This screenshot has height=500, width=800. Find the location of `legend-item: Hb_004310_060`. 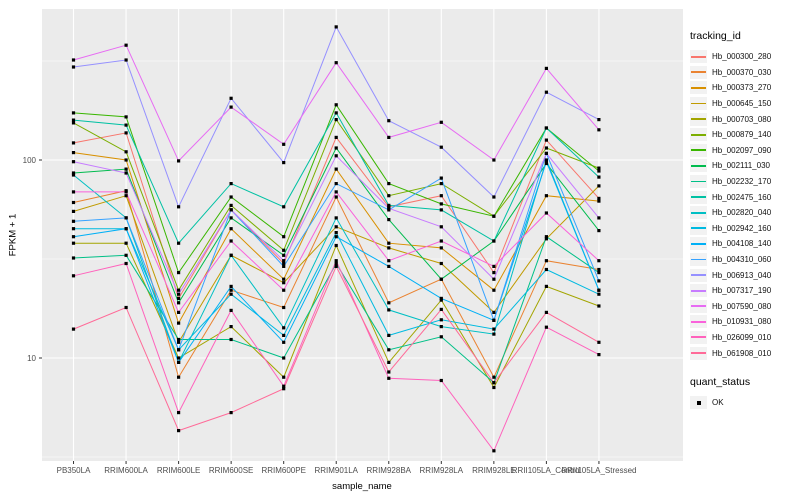

legend-item: Hb_004310_060 is located at coordinates (745, 260).